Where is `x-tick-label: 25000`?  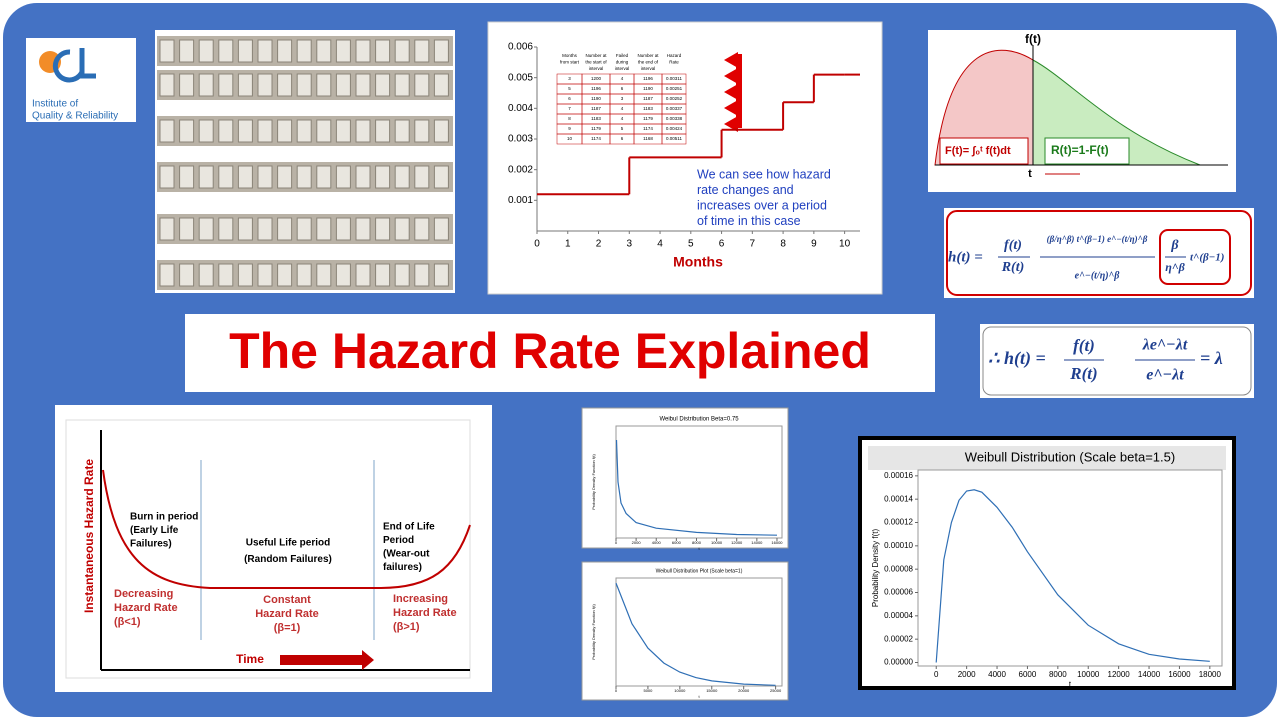 x-tick-label: 25000 is located at coordinates (776, 690).